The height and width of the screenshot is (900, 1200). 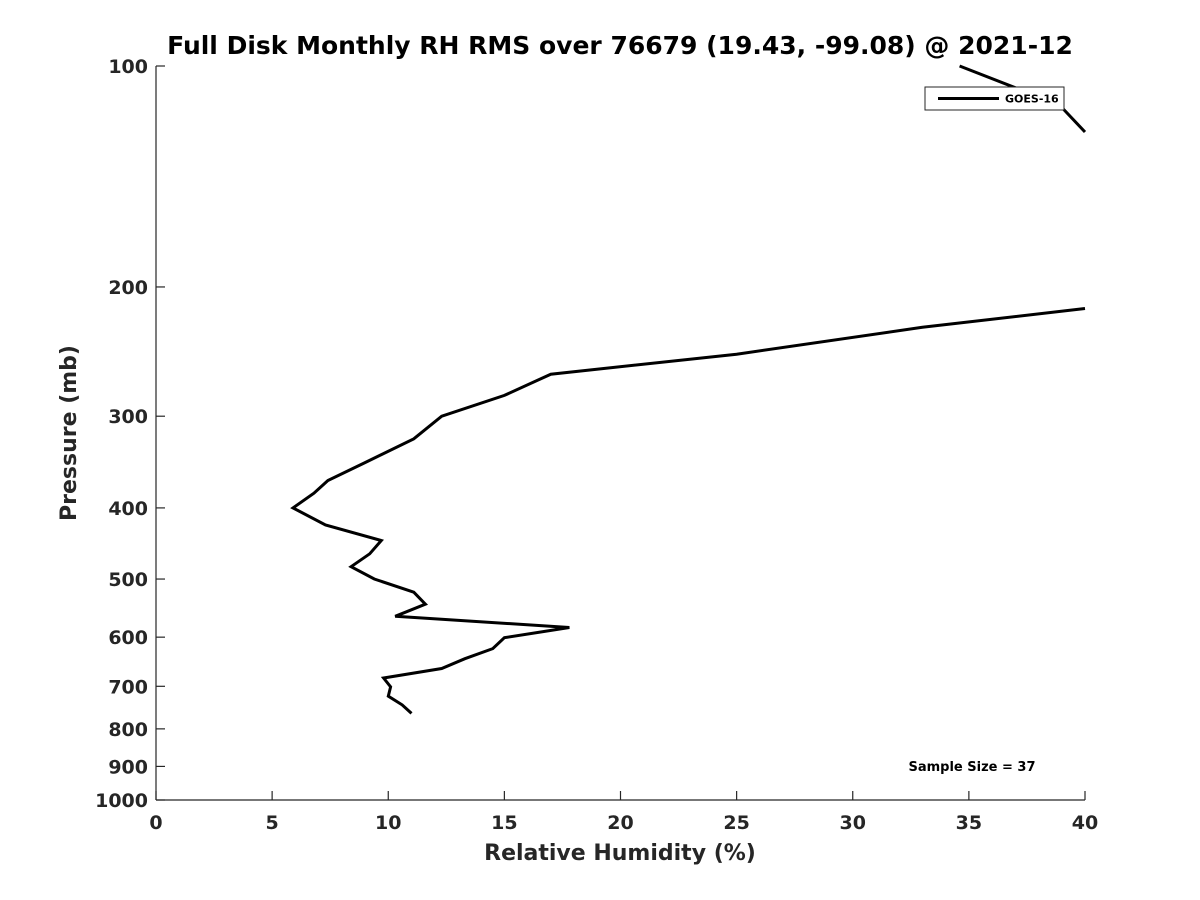 I want to click on x-axis-label: Relative Humidity (%), so click(x=620, y=853).